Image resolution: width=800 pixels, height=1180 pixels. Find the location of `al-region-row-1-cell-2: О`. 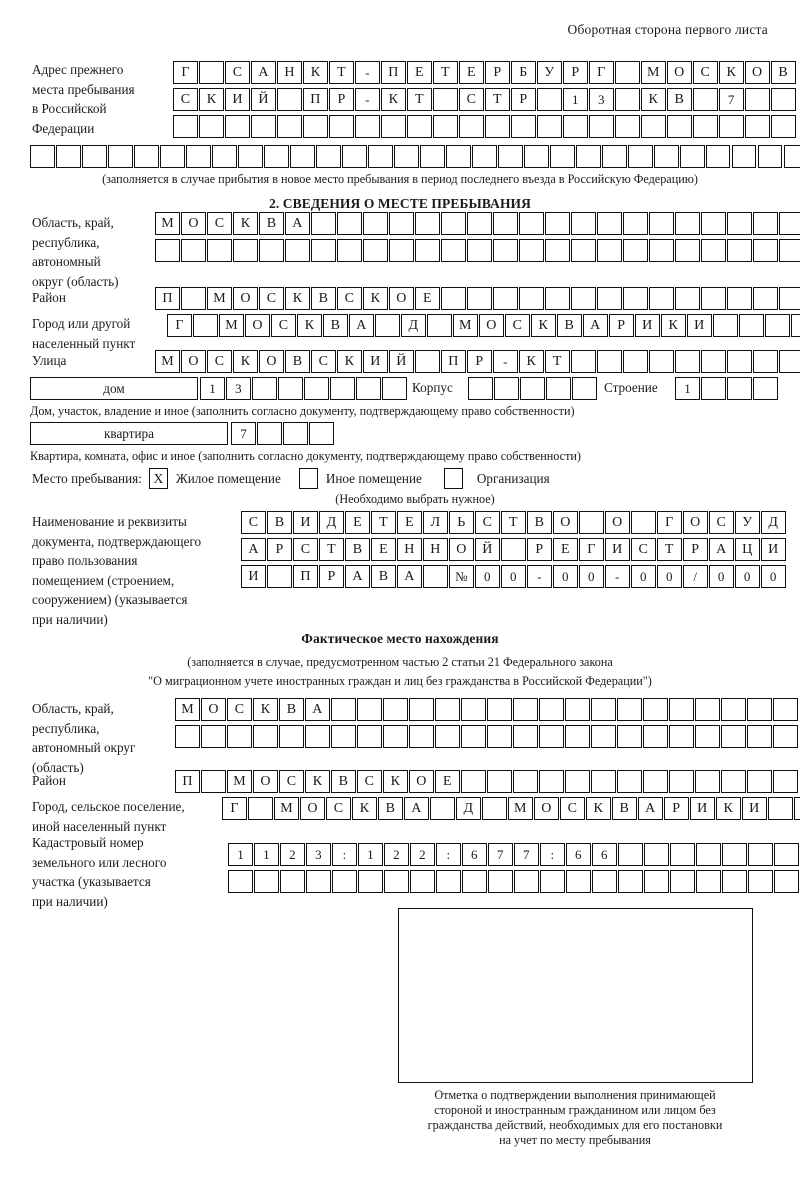

al-region-row-1-cell-2: О is located at coordinates (213, 709).